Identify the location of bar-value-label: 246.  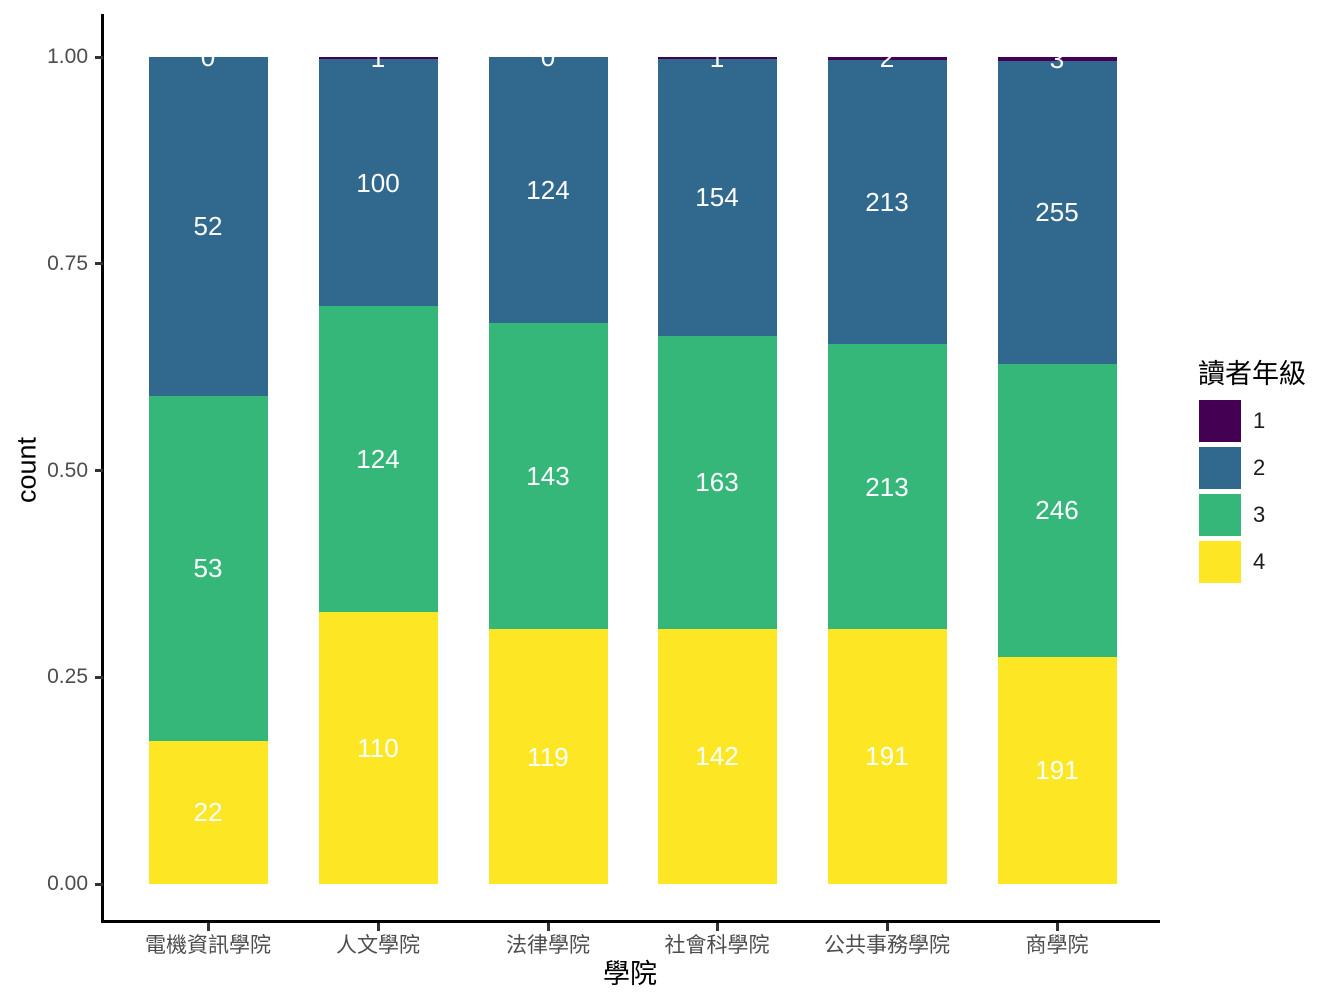
(1057, 510).